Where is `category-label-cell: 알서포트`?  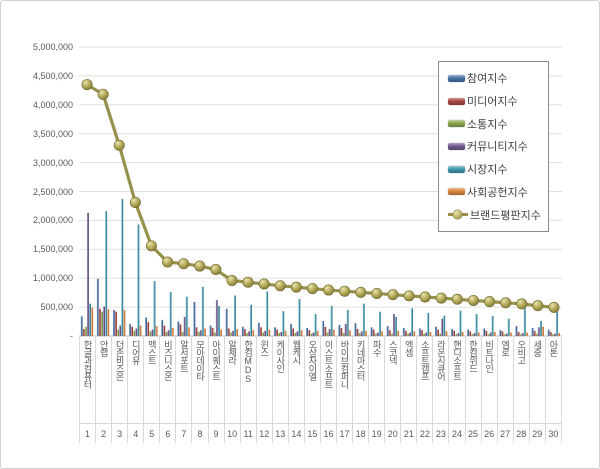
category-label-cell: 알서포트 is located at coordinates (183, 380).